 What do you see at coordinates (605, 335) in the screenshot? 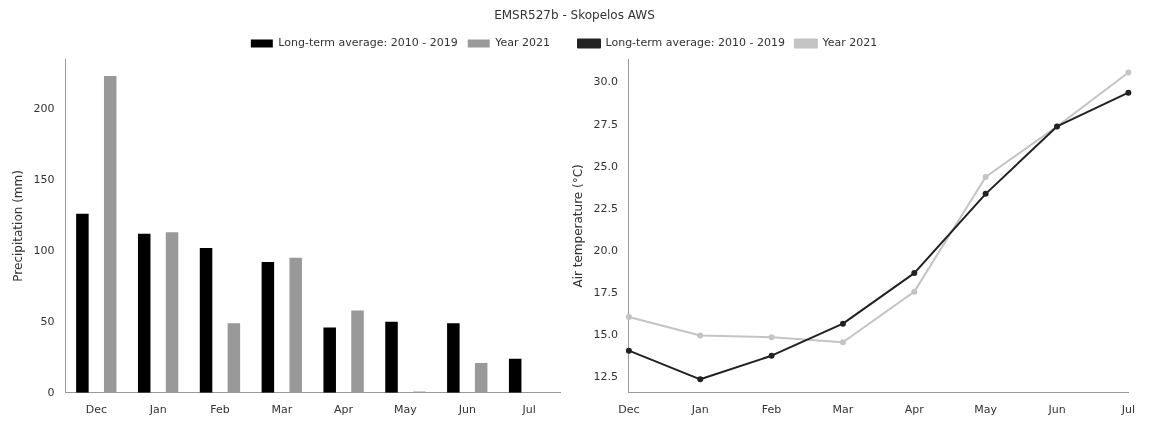
I see `y-tick-label: 15.0` at bounding box center [605, 335].